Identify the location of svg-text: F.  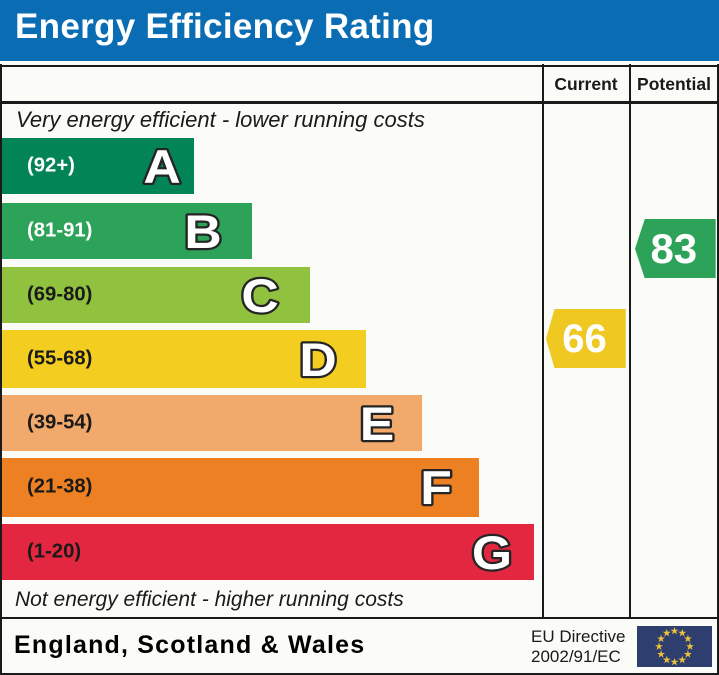
(436, 487).